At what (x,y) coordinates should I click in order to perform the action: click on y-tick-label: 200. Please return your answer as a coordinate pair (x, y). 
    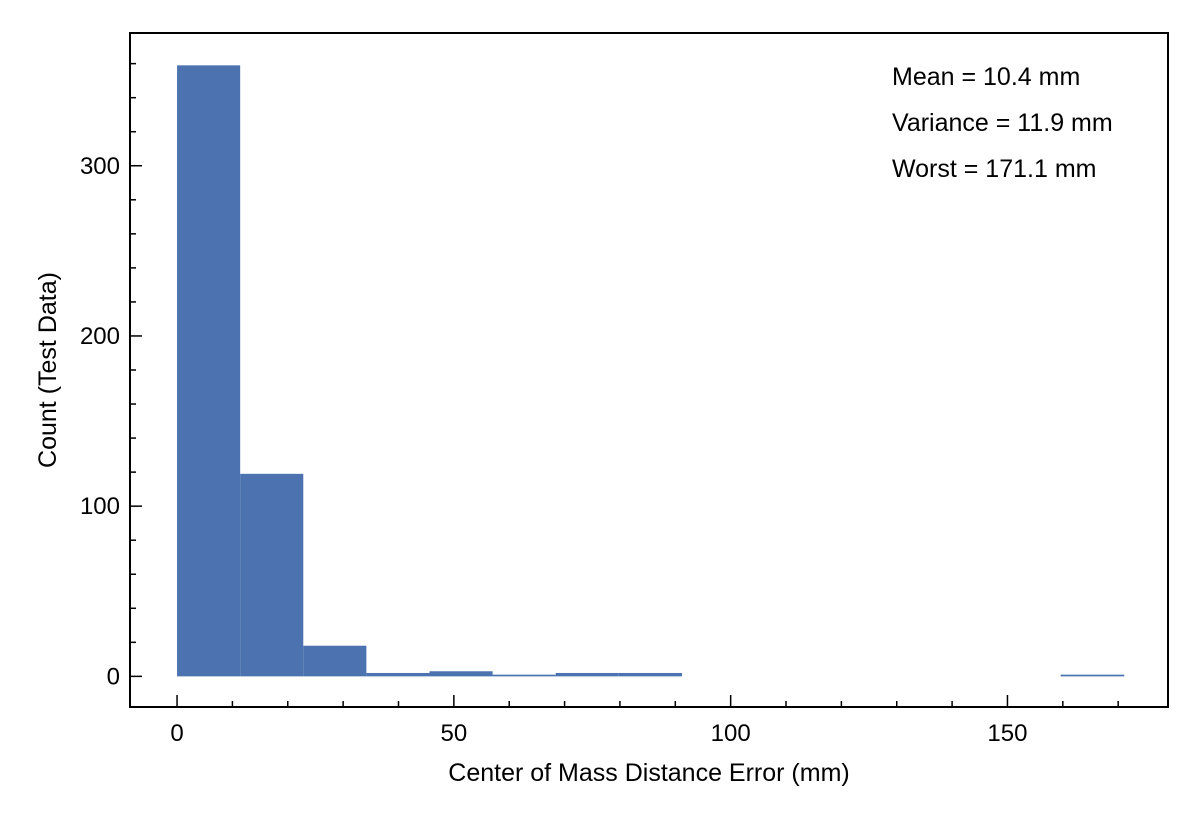
    Looking at the image, I should click on (100, 336).